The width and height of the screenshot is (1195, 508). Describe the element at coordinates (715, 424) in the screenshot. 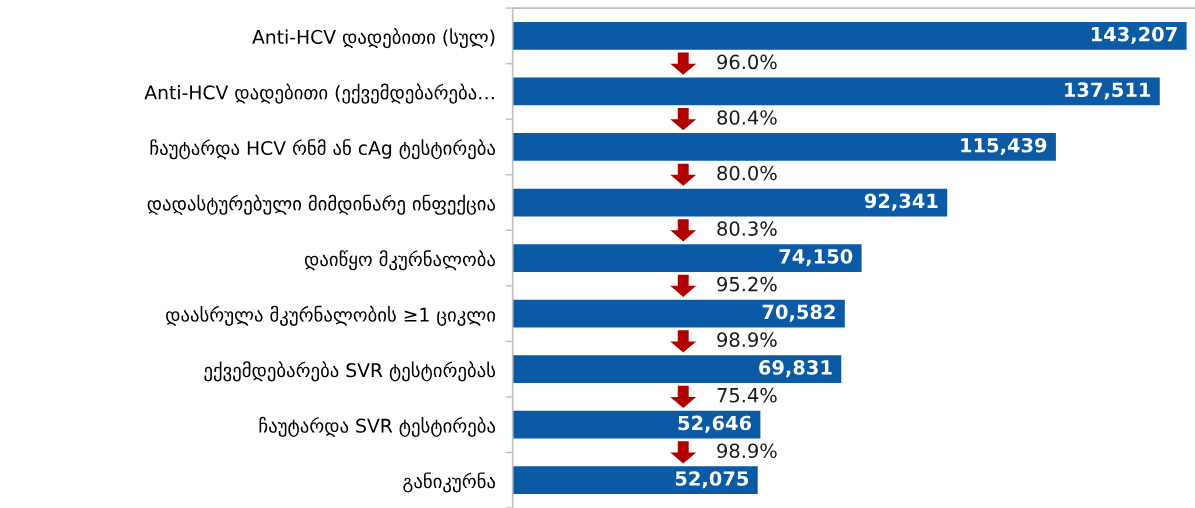

I see `data-label: 52,646` at that location.